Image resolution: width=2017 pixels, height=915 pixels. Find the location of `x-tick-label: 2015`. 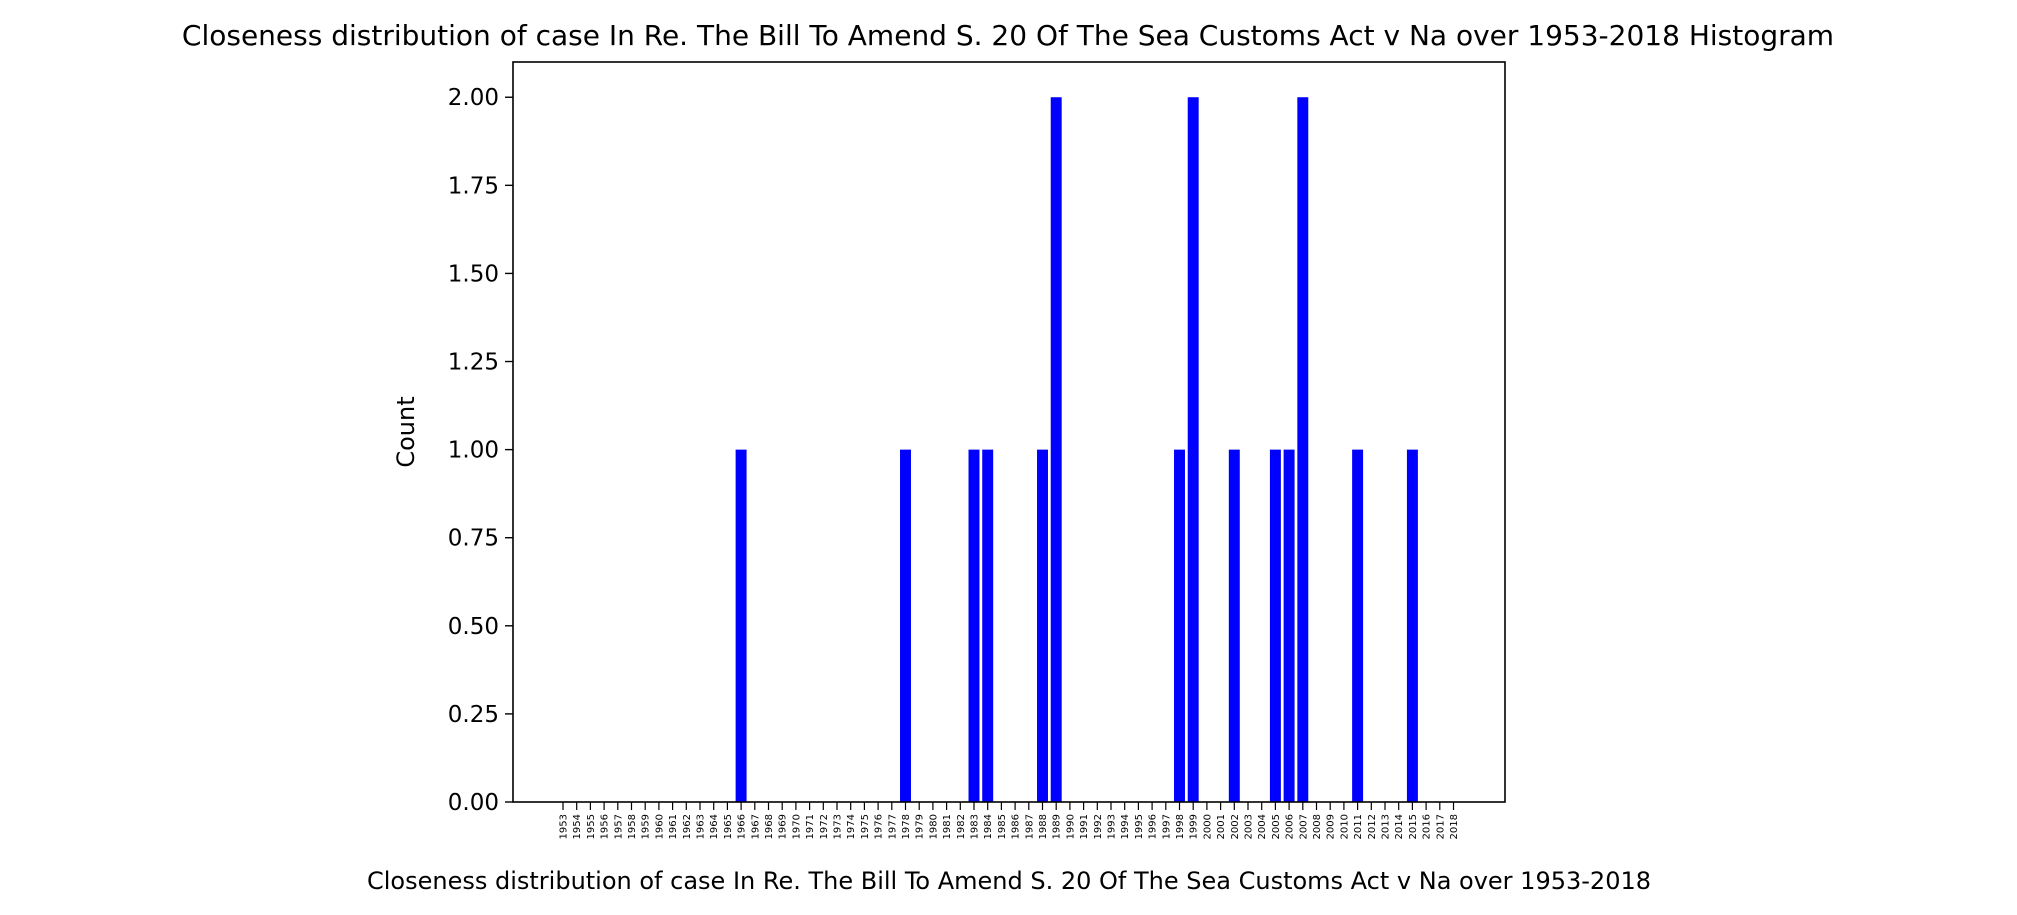

x-tick-label: 2015 is located at coordinates (1413, 826).